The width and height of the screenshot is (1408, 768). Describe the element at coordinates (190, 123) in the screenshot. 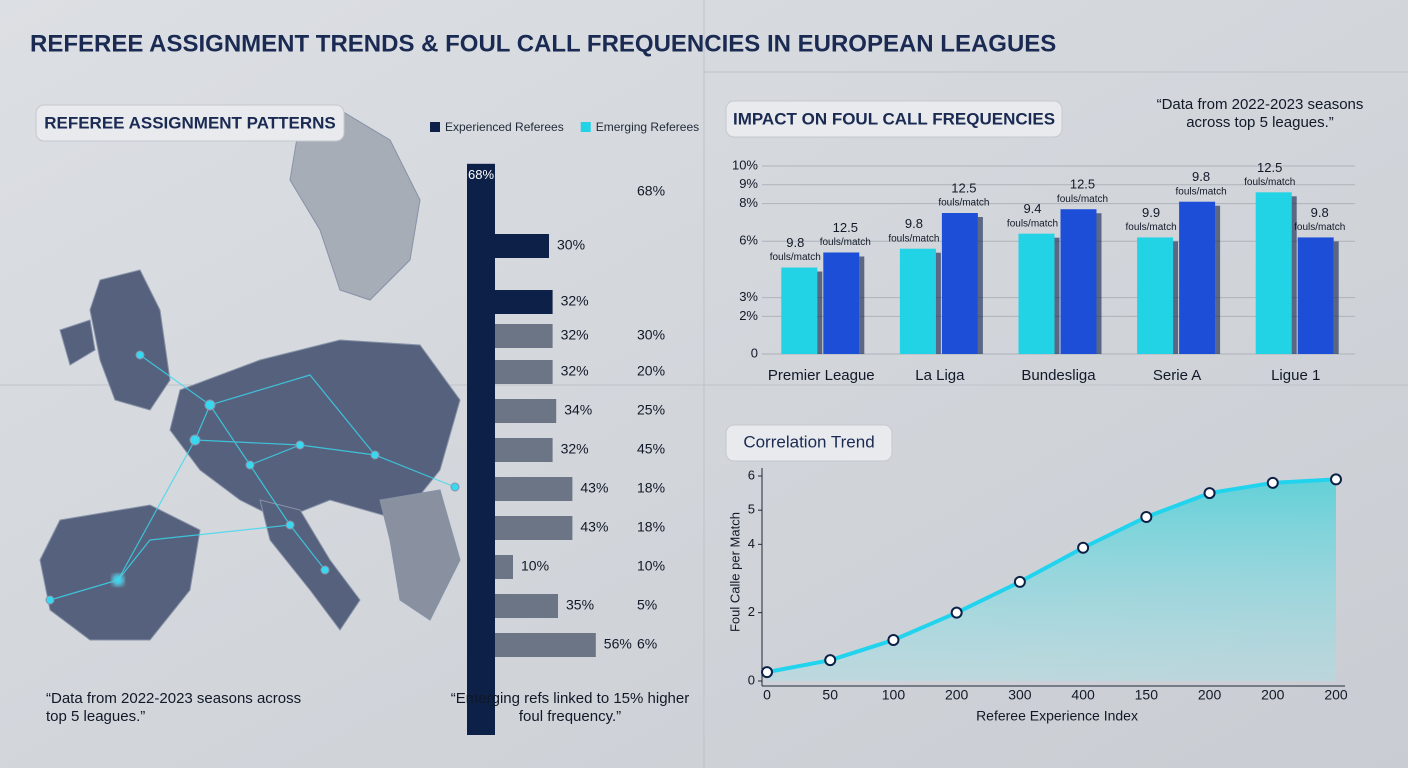

I see `panel-header` at that location.